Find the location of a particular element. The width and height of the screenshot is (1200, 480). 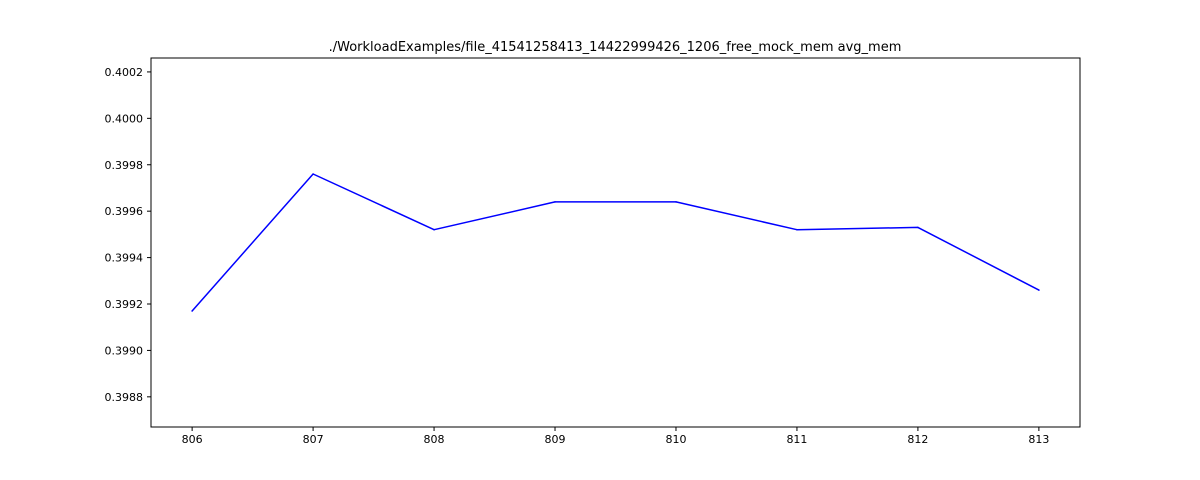

x-tick-label: 813 is located at coordinates (1038, 439).